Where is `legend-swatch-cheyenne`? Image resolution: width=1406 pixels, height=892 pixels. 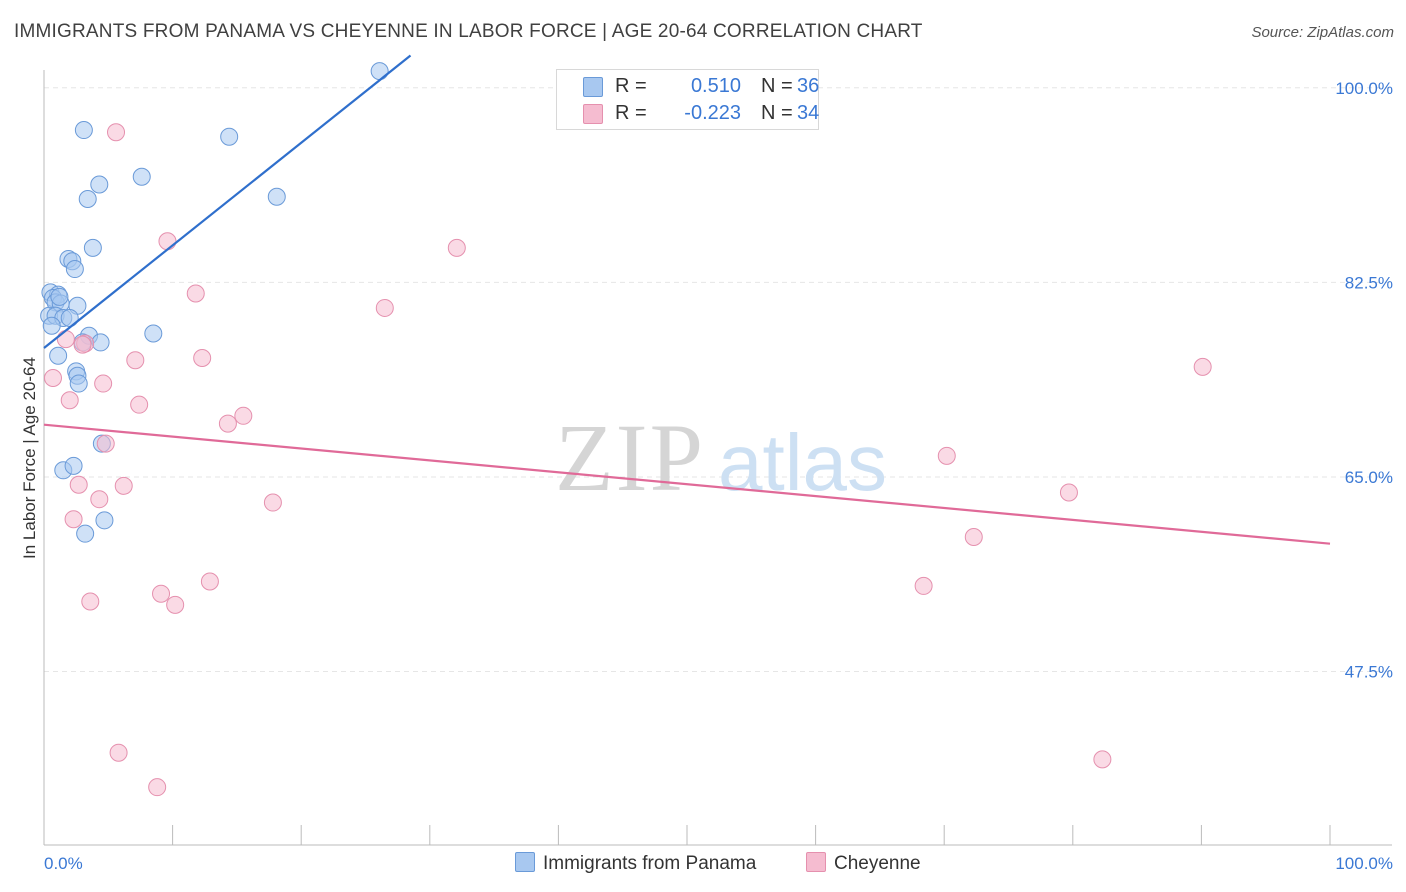
legend-swatch-cheyenne is located at coordinates (816, 862).